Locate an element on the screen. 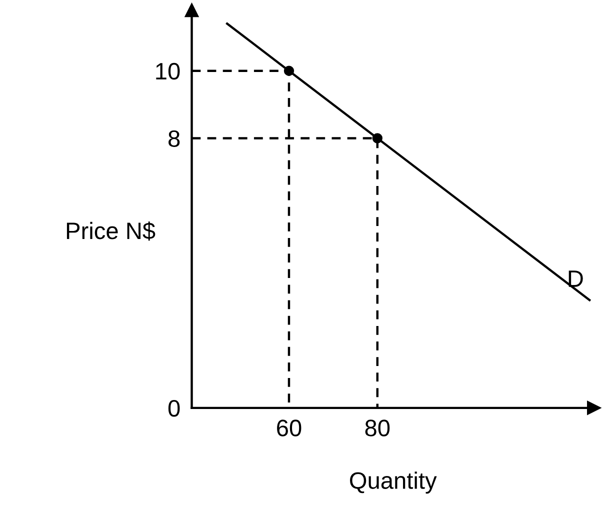 Image resolution: width=603 pixels, height=508 pixels. x-tick-label: 60 is located at coordinates (289, 428).